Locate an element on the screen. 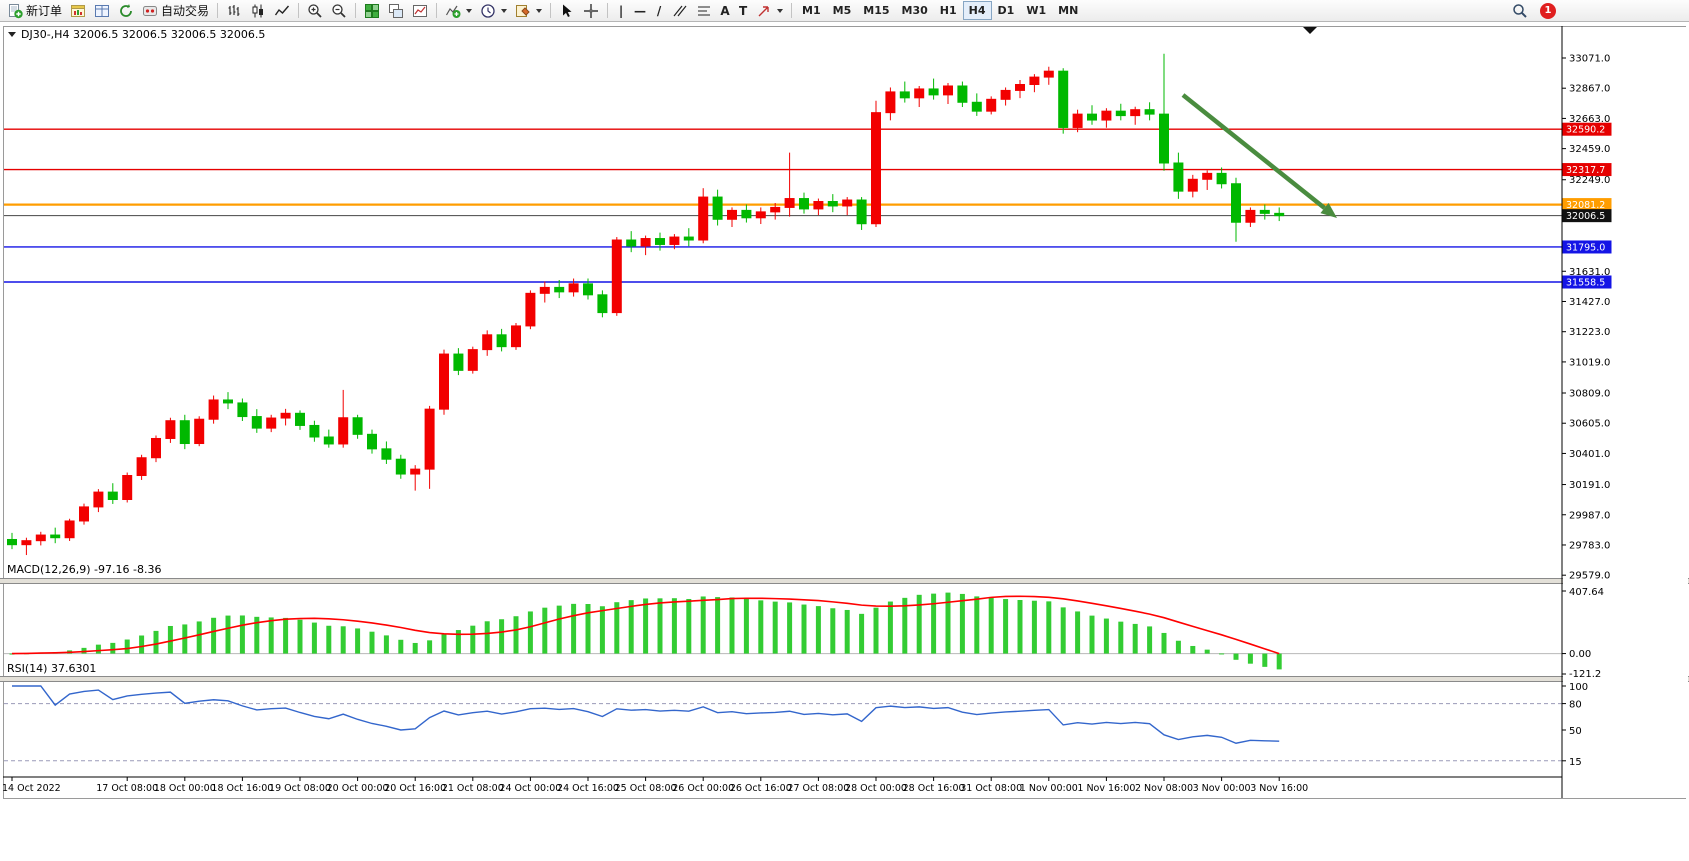 This screenshot has height=861, width=1689. new-order-button: 新订单 is located at coordinates (34, 11).